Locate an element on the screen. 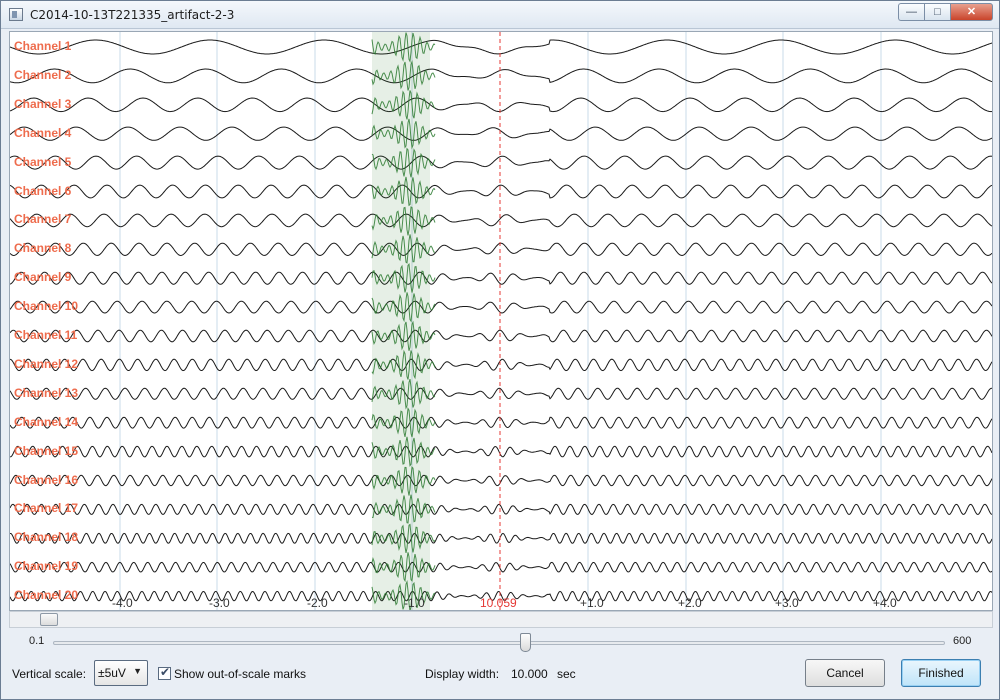  slider-max-label: 600 is located at coordinates (962, 641).